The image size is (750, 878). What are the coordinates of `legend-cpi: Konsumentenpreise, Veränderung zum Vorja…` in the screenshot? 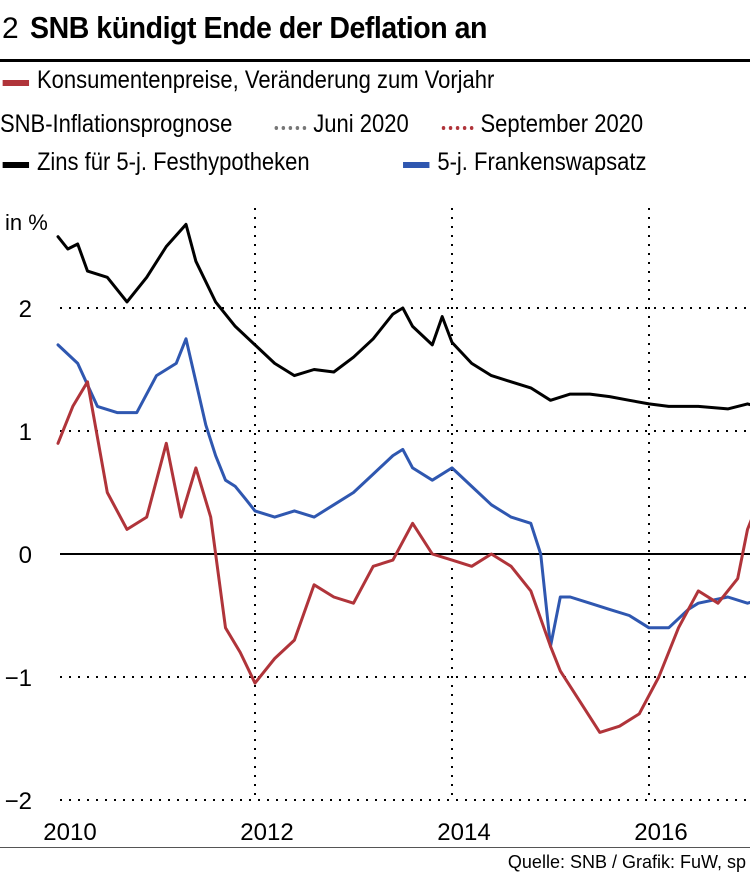 It's located at (374, 83).